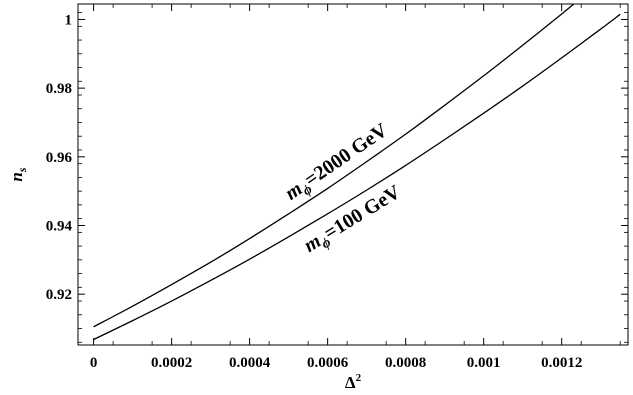 This screenshot has width=633, height=395. What do you see at coordinates (59, 89) in the screenshot?
I see `y-tick-label: 0.98` at bounding box center [59, 89].